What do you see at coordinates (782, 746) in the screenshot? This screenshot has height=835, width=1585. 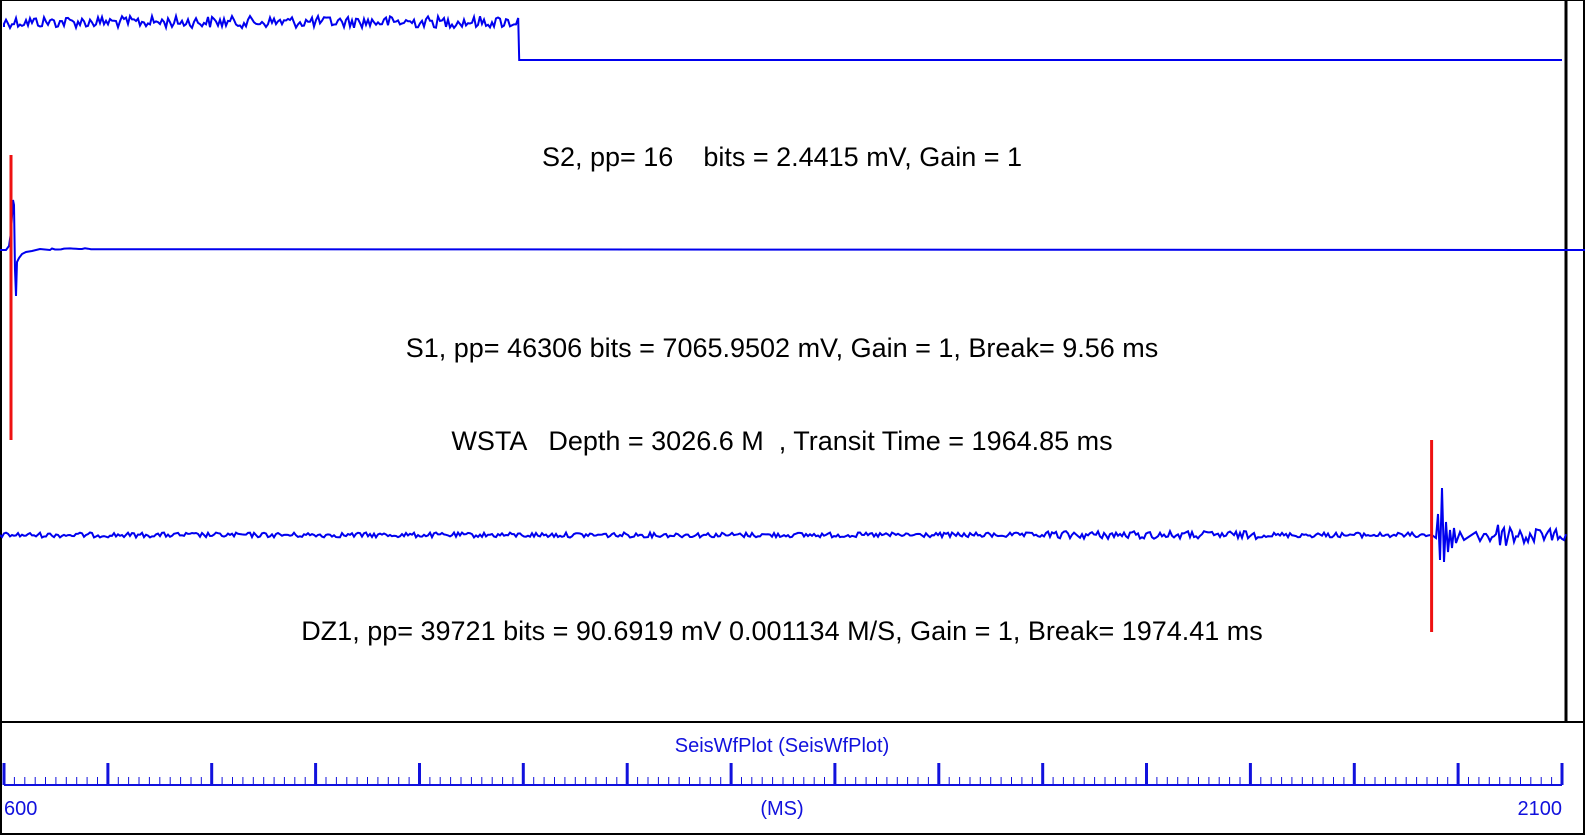 I see `axis-caption: SeisWfPlot (SeisWfPlot)` at bounding box center [782, 746].